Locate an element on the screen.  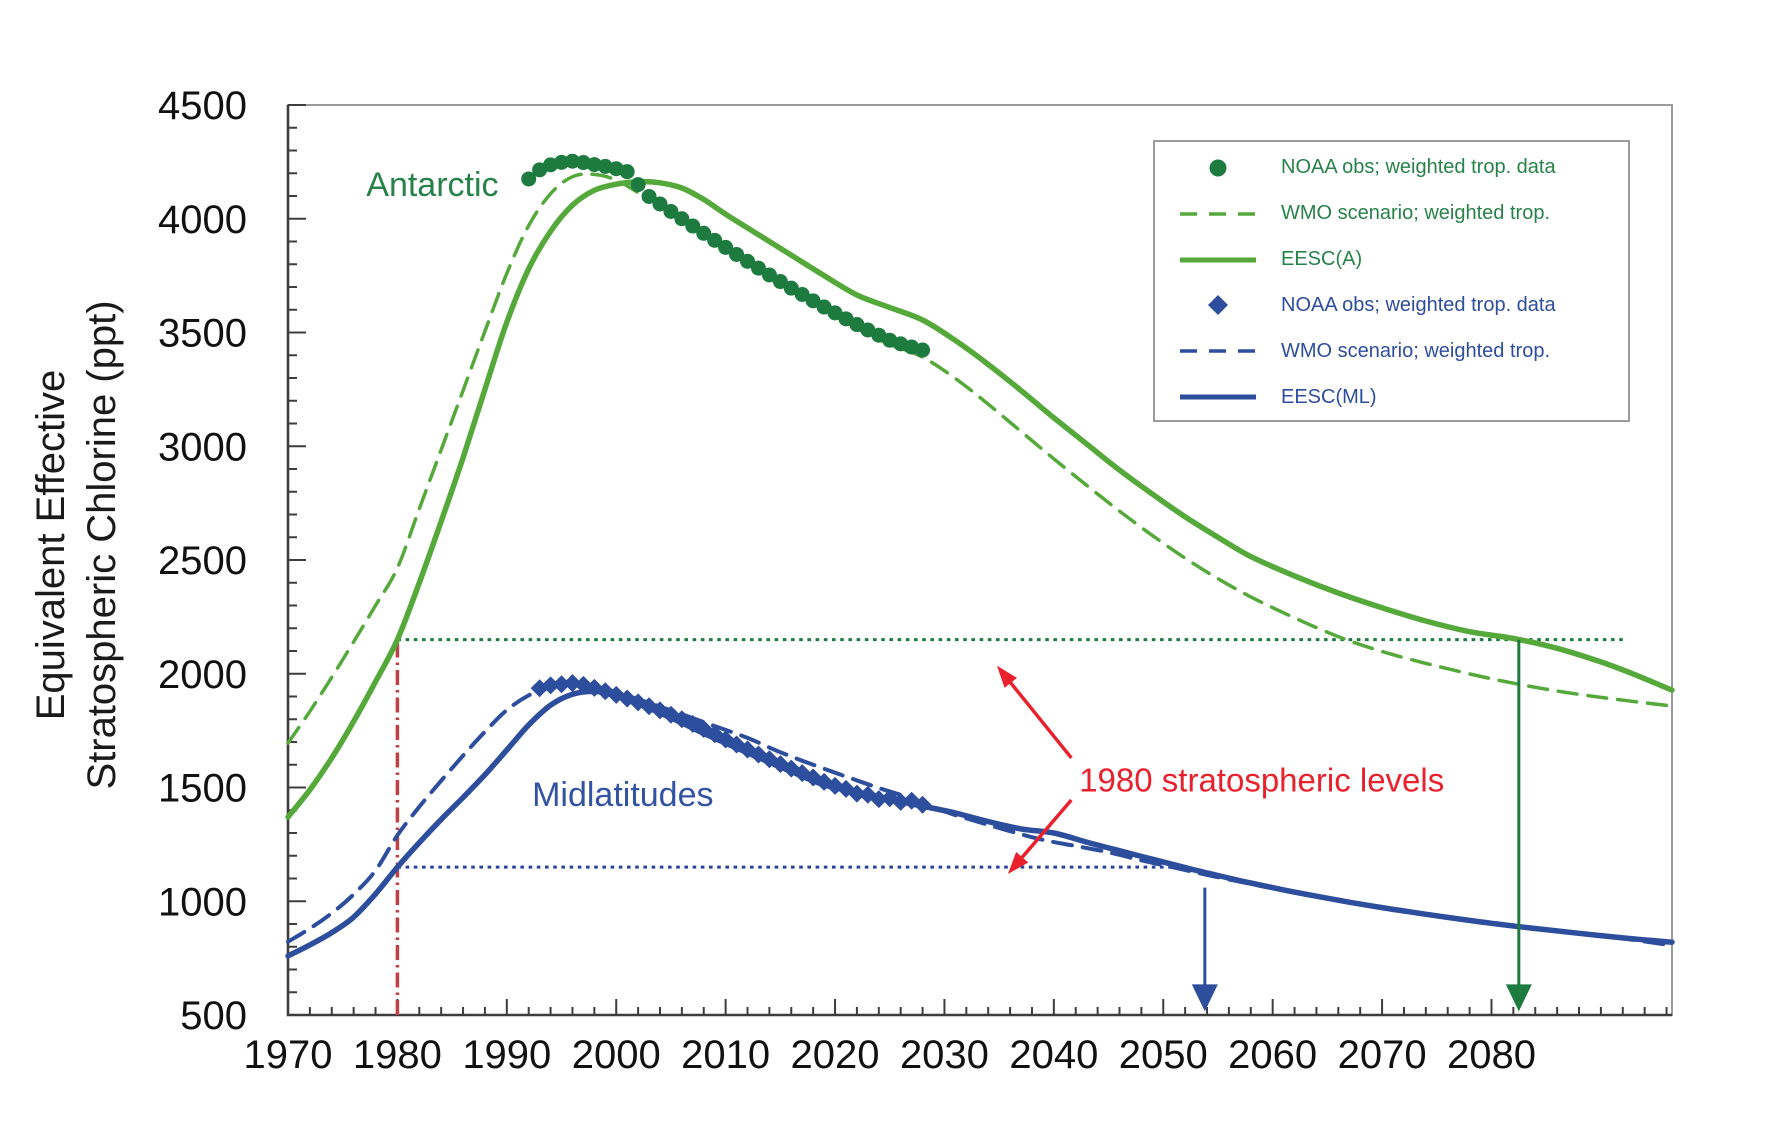
y-tick-label: 2500 is located at coordinates (202, 561).